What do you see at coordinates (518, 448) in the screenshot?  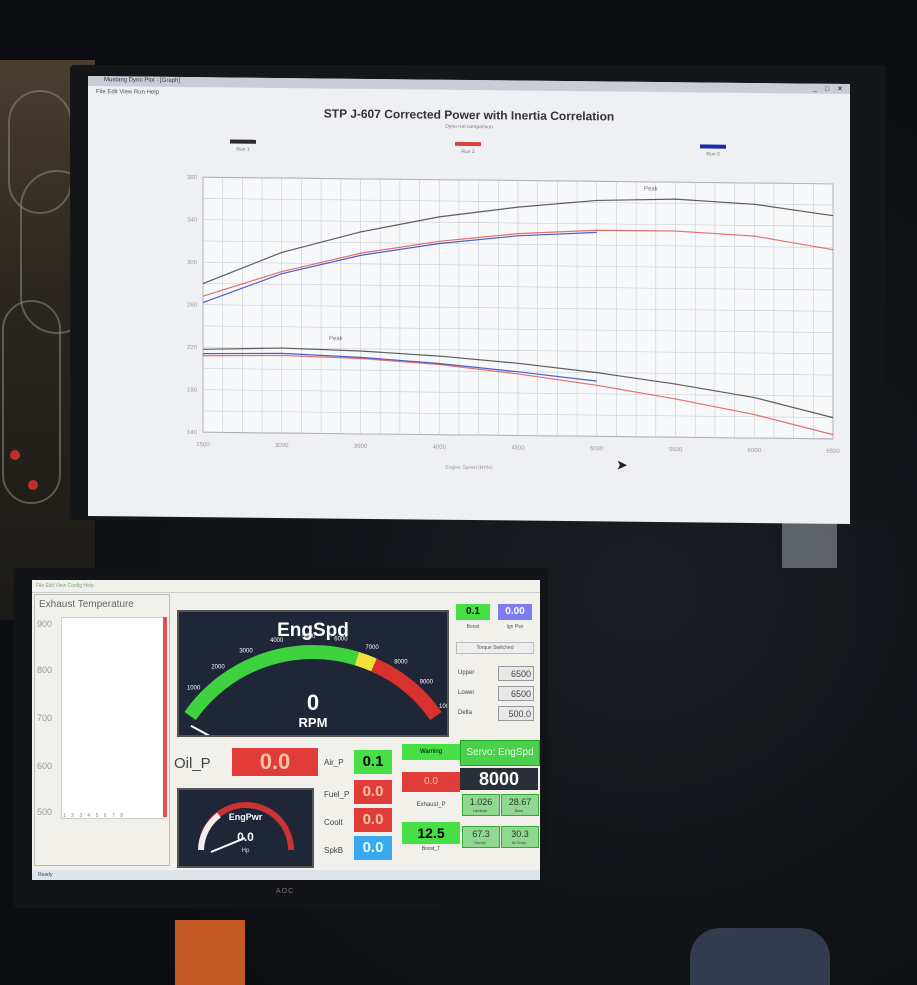 I see `x-tick-label: 4500` at bounding box center [518, 448].